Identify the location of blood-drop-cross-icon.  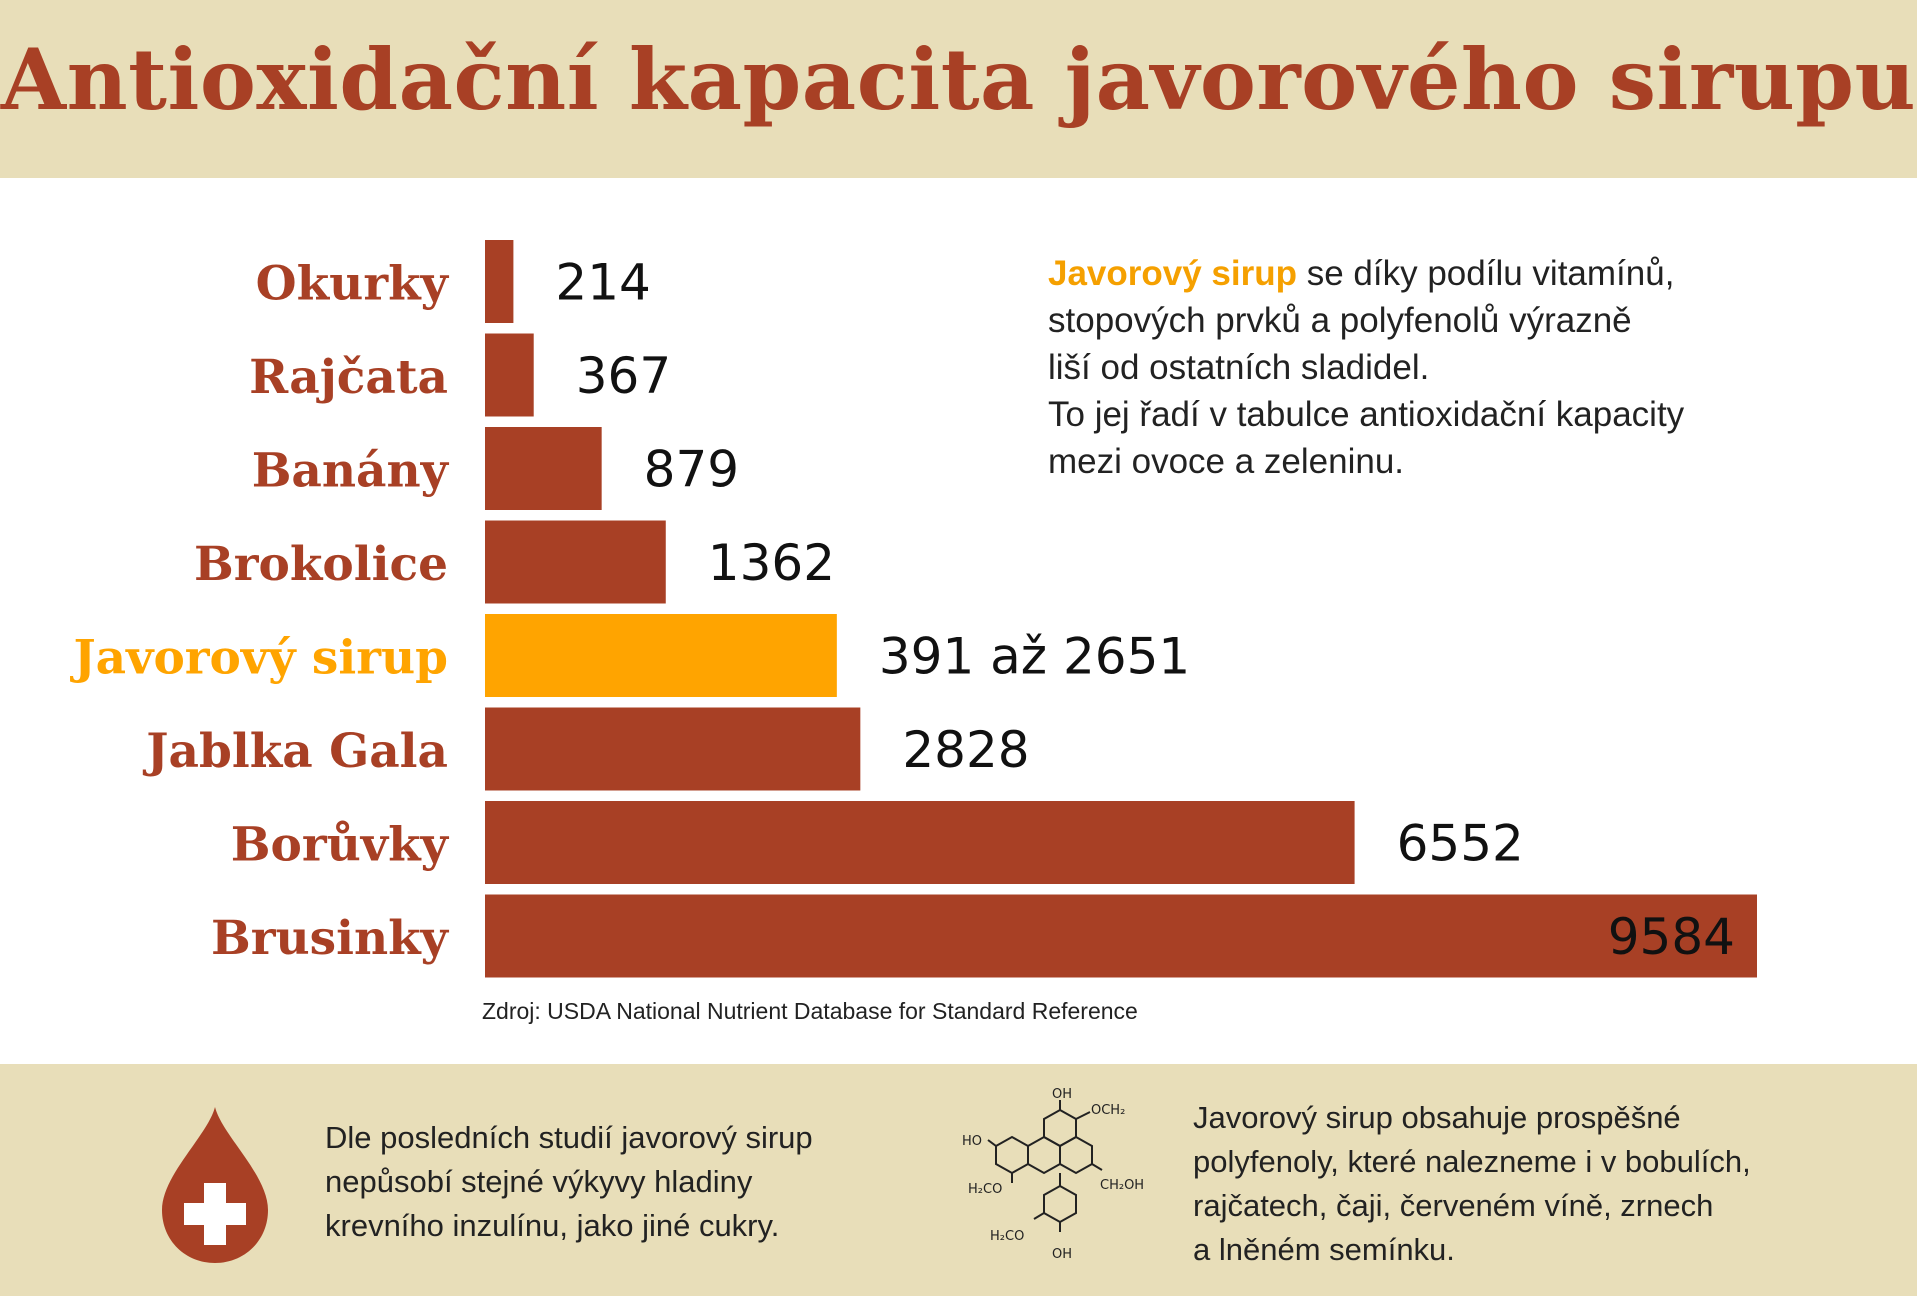
(215, 1185).